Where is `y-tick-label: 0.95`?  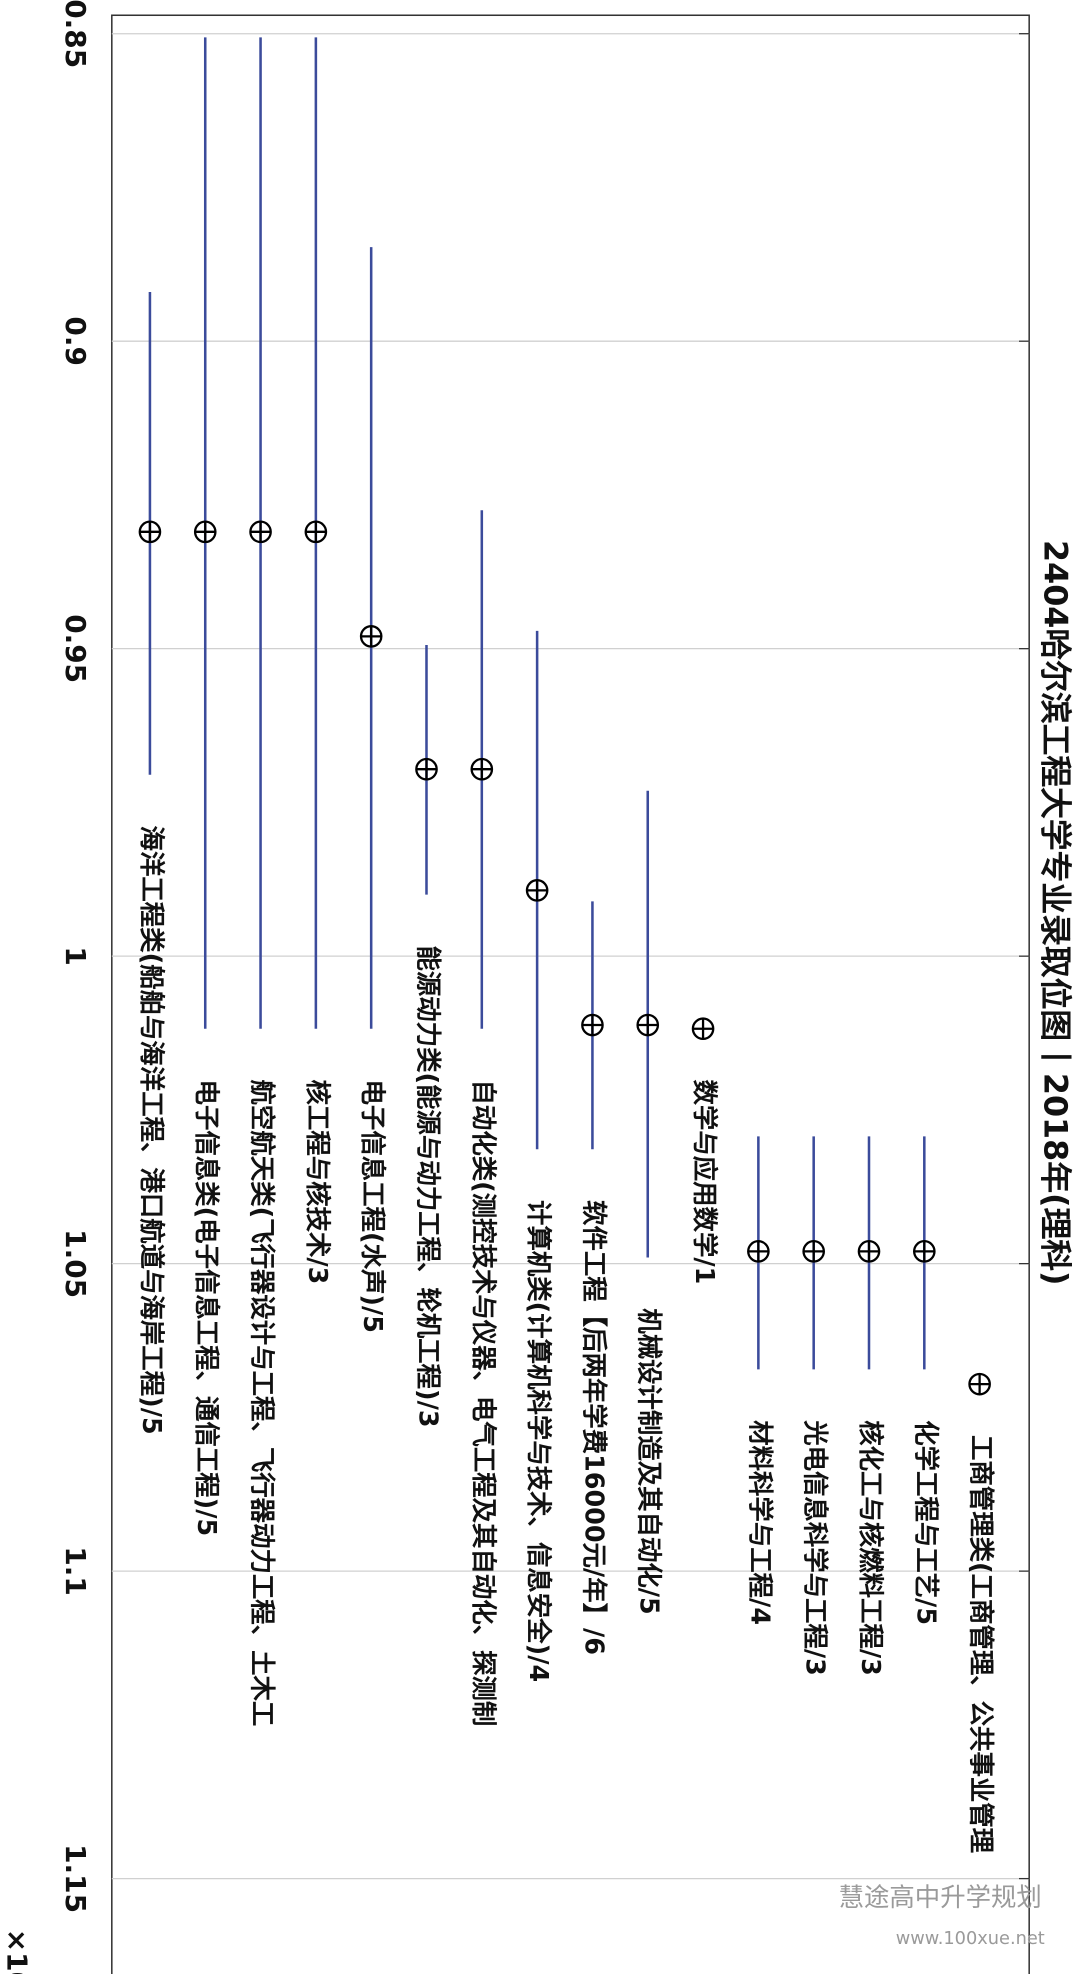 y-tick-label: 0.95 is located at coordinates (75, 648).